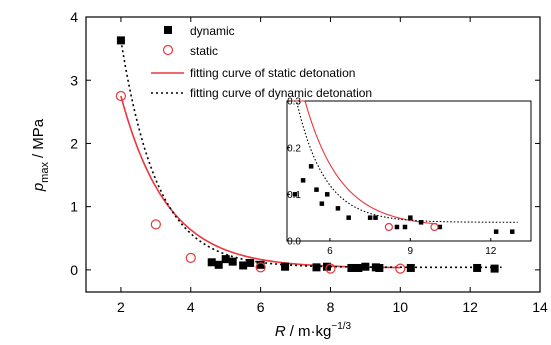  What do you see at coordinates (470, 307) in the screenshot?
I see `main-x-tick-label: 12` at bounding box center [470, 307].